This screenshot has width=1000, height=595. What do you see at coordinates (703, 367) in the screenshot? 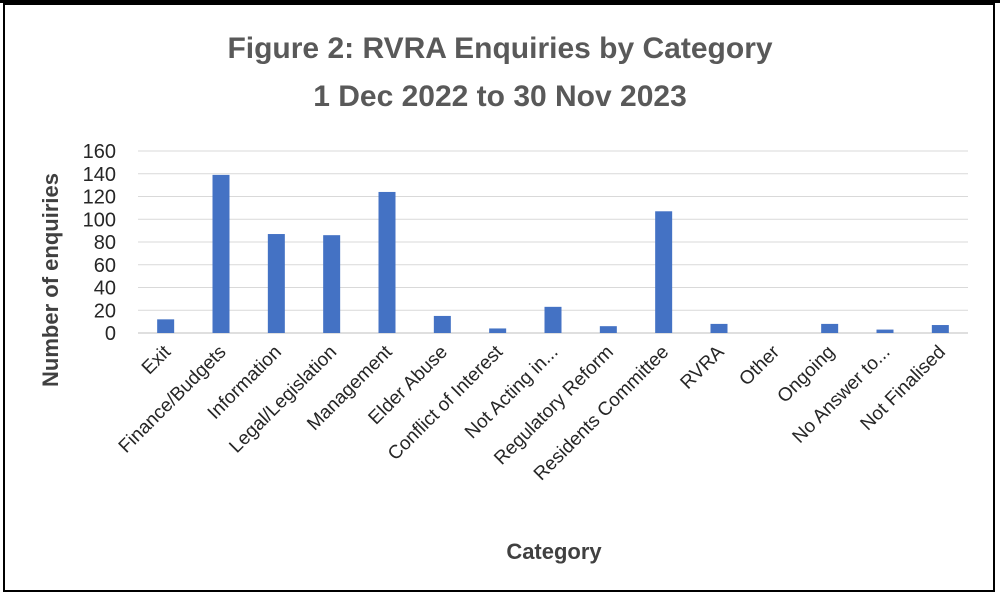
I see `category-label: RVRA` at bounding box center [703, 367].